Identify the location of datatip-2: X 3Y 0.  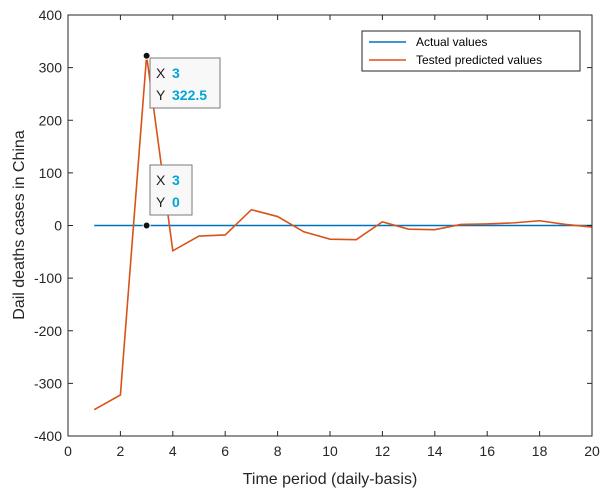
(167, 197).